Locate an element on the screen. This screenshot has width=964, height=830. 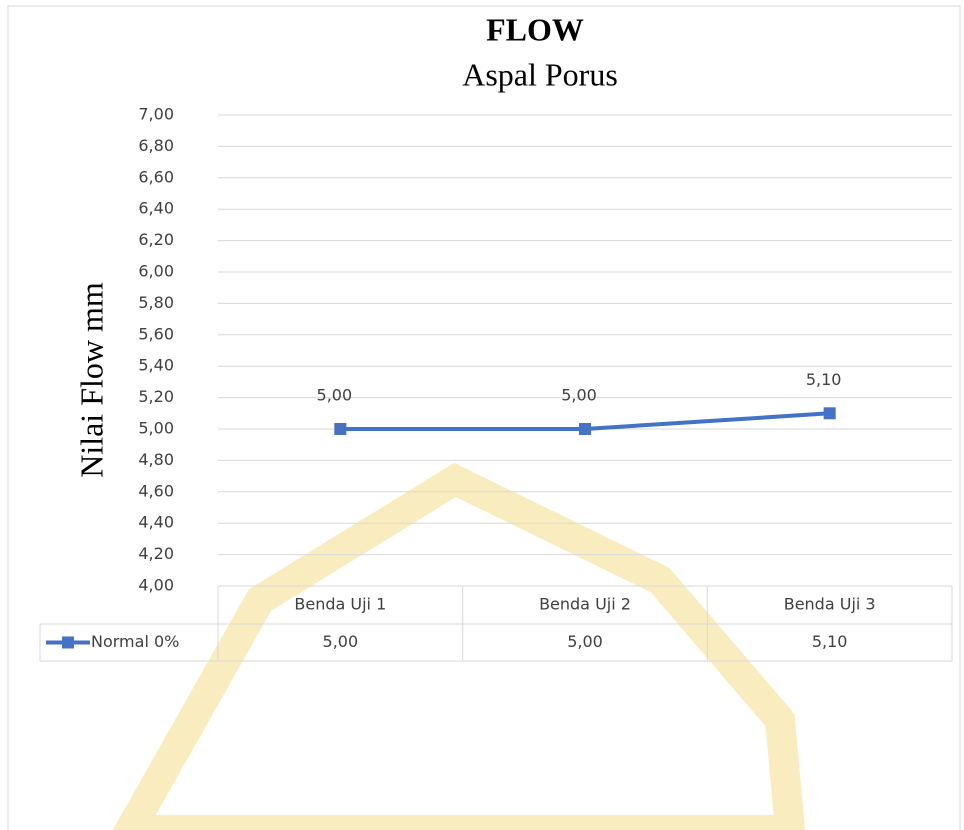
y-tick-label: 4,80 is located at coordinates (156, 459).